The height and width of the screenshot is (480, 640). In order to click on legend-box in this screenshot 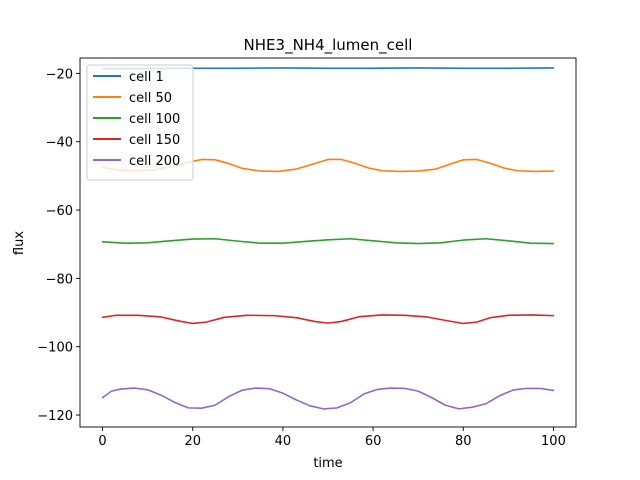, I will do `click(140, 122)`.